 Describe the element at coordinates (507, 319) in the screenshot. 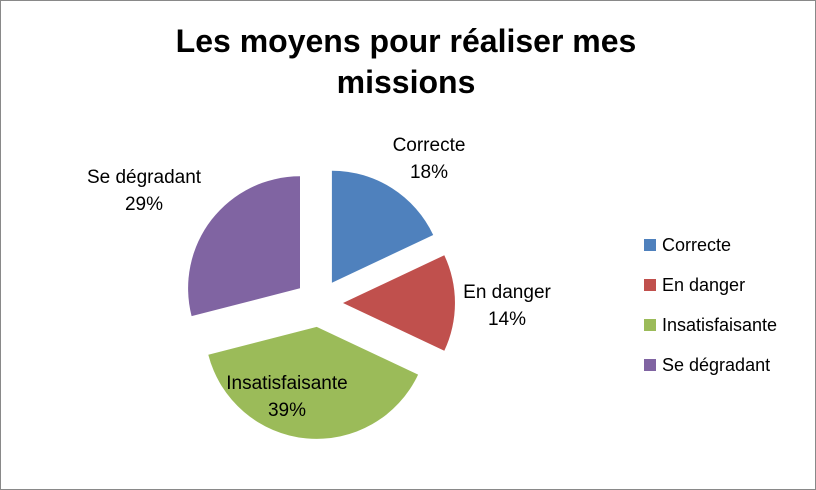

I see `slice-label-percent: 14%` at that location.